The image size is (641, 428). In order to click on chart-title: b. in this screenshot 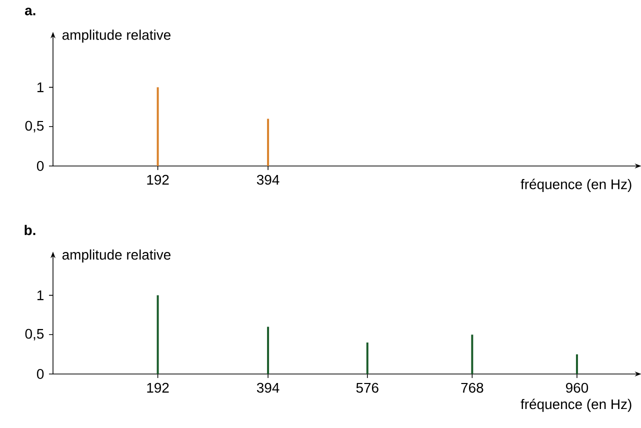, I will do `click(30, 230)`.